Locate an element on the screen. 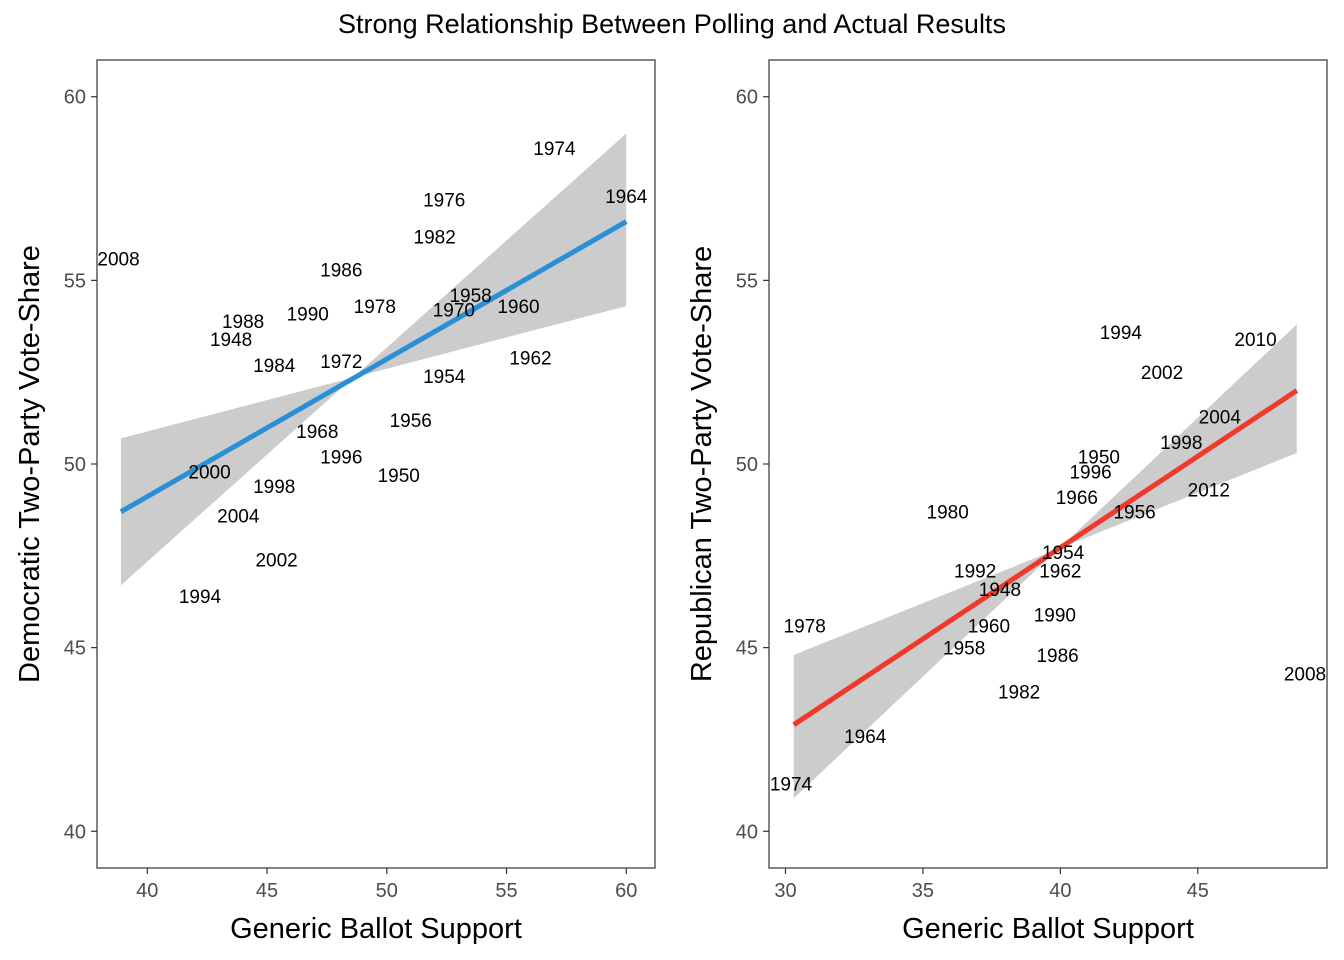 This screenshot has height=960, width=1344. point-label: 1980 is located at coordinates (948, 513).